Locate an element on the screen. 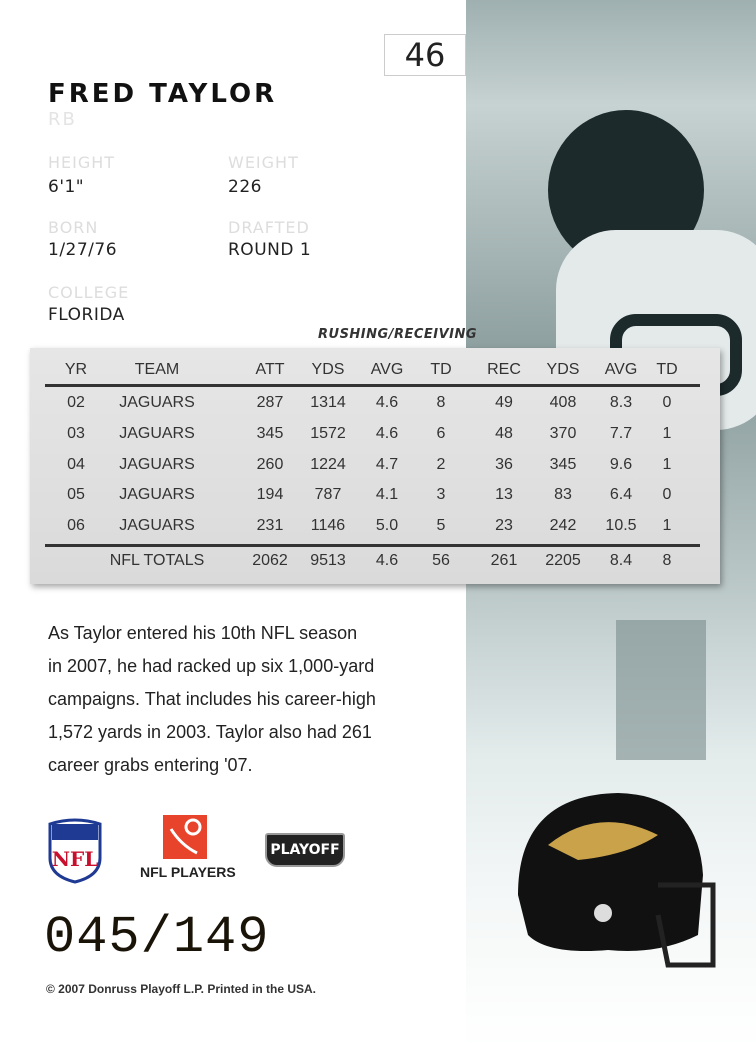 This screenshot has width=756, height=1049. totals-cell: 8.4 is located at coordinates (621, 560).